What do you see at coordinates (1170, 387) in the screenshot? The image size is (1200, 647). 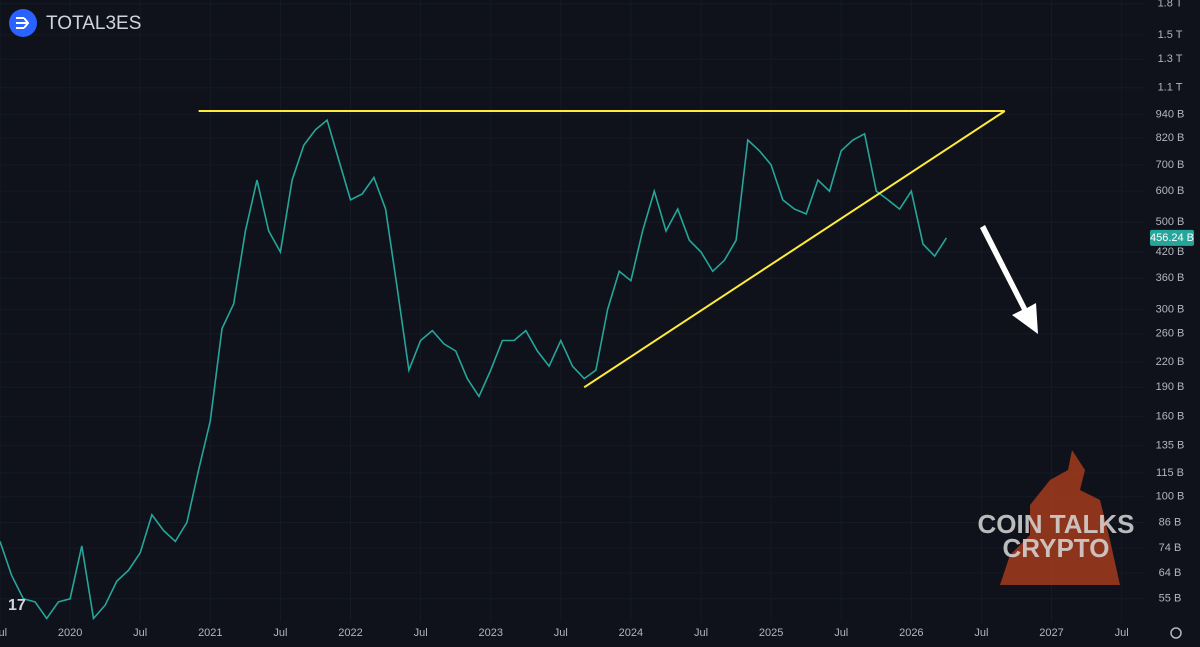 I see `y-tick-label: 190 B` at bounding box center [1170, 387].